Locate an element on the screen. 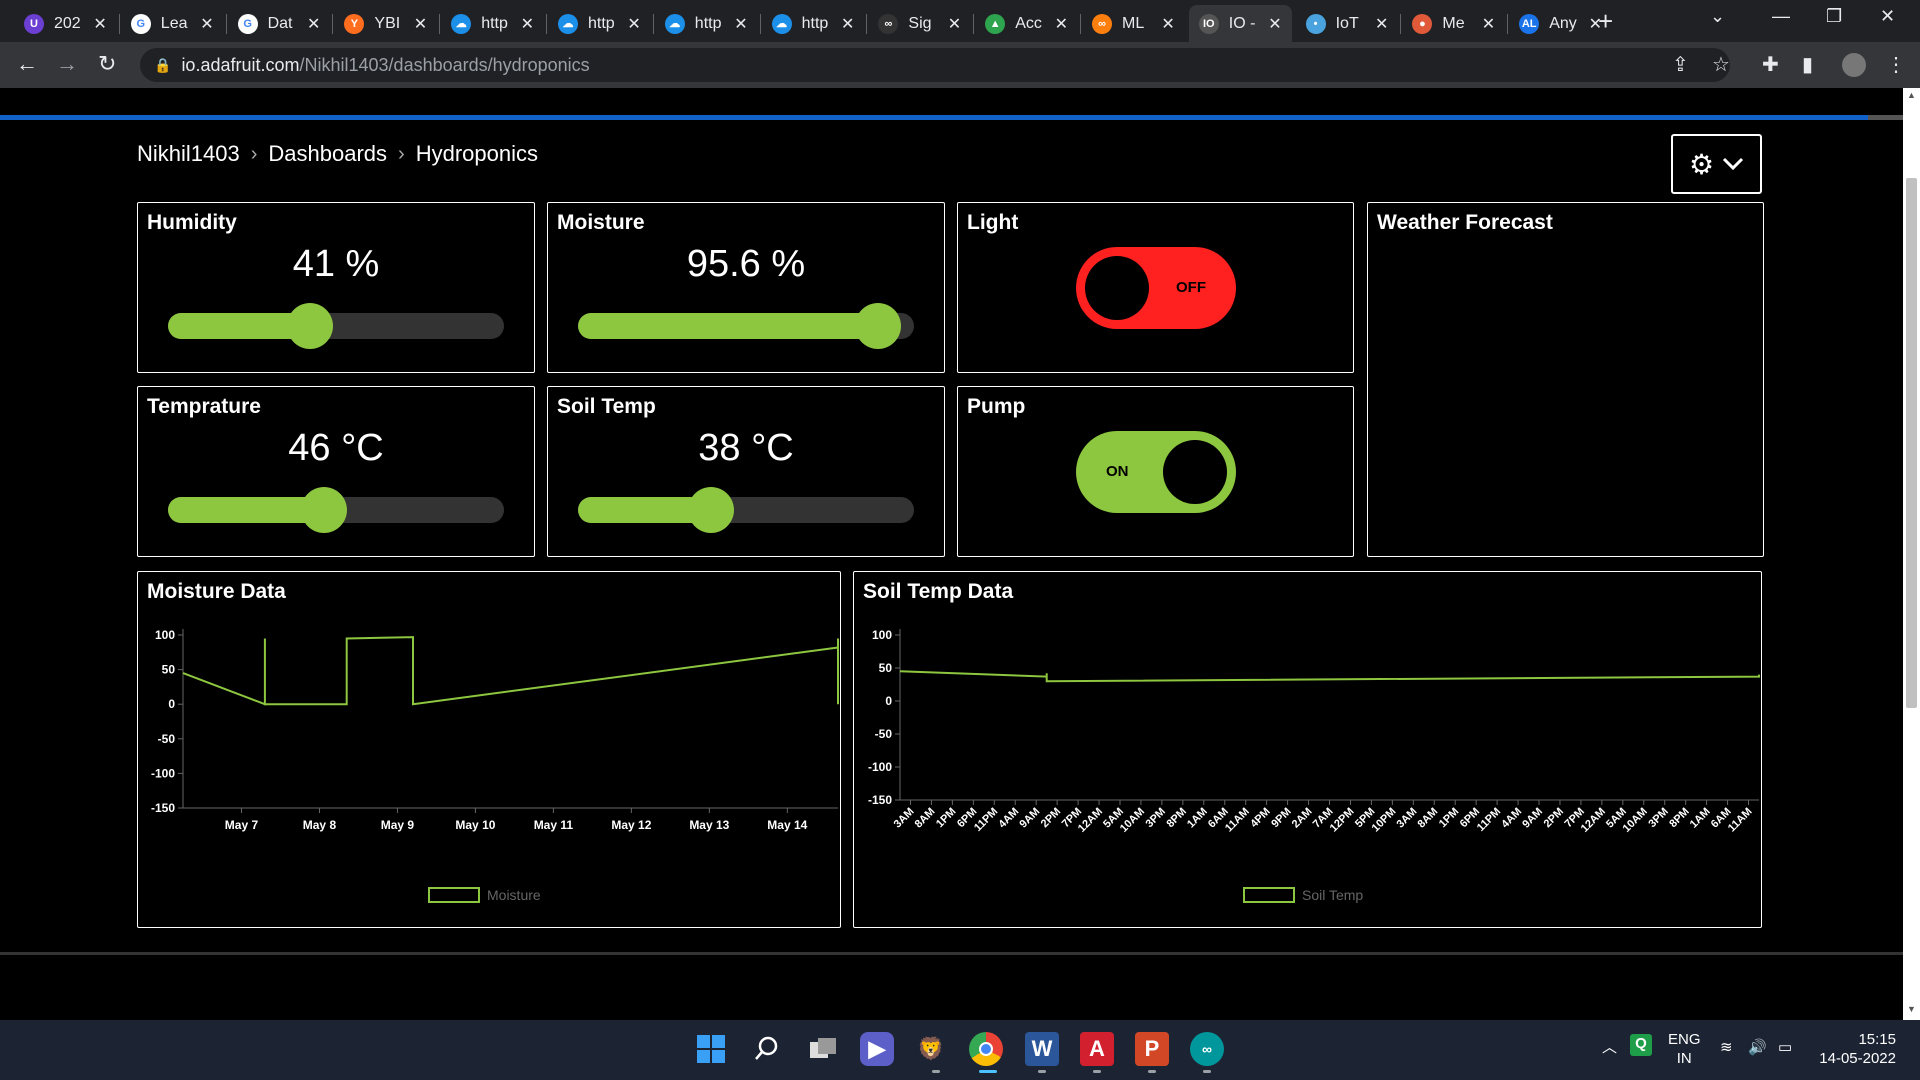 The width and height of the screenshot is (1920, 1080). teams-chat-icon: ▶ is located at coordinates (877, 1049).